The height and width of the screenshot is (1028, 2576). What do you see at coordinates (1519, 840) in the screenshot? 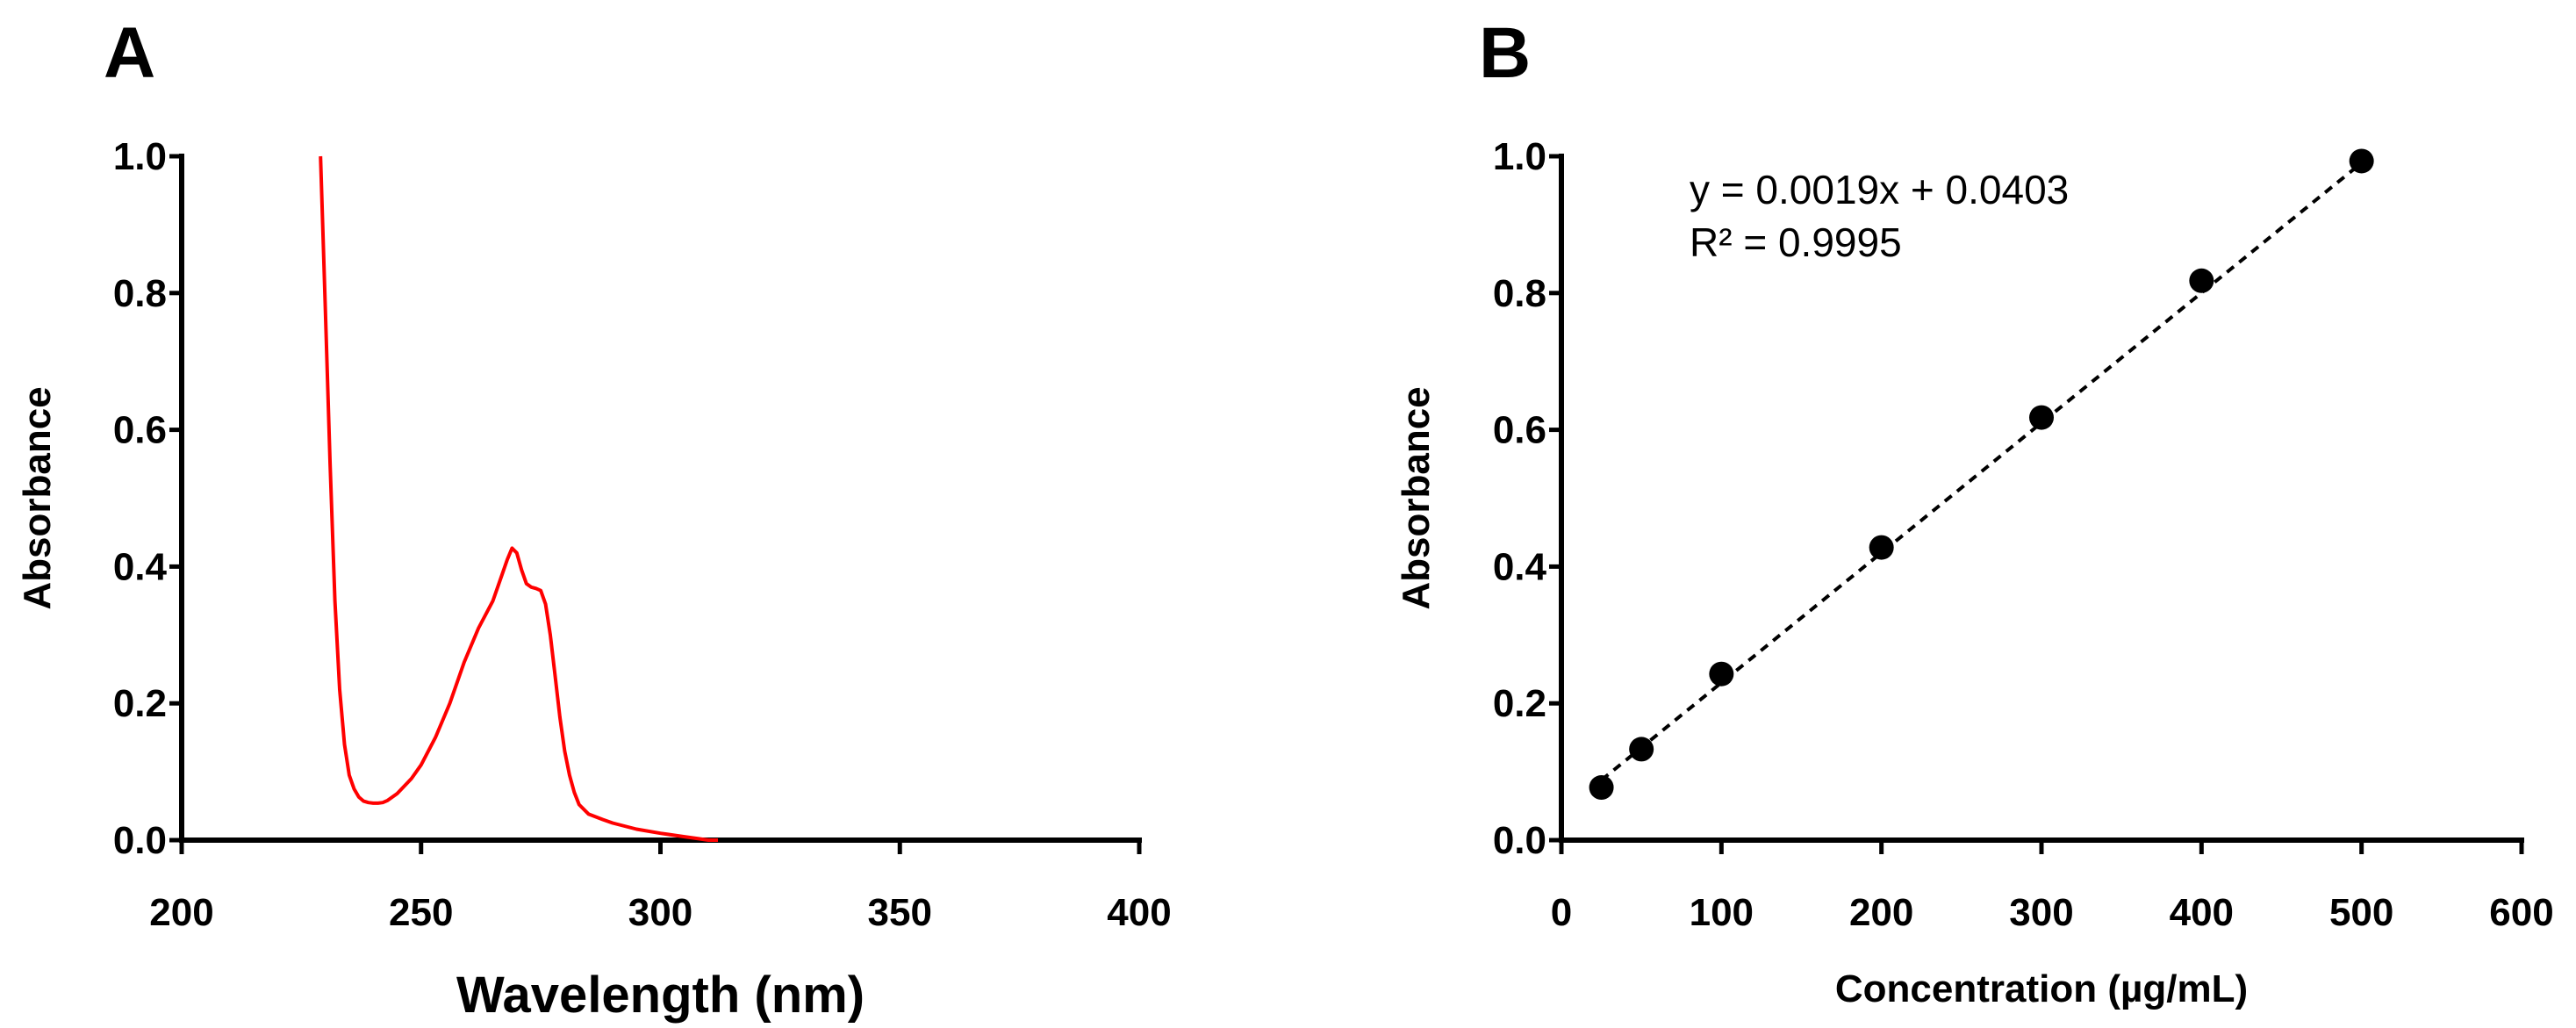
I see `panel-b-y-tick-label: 0.0` at bounding box center [1519, 840].